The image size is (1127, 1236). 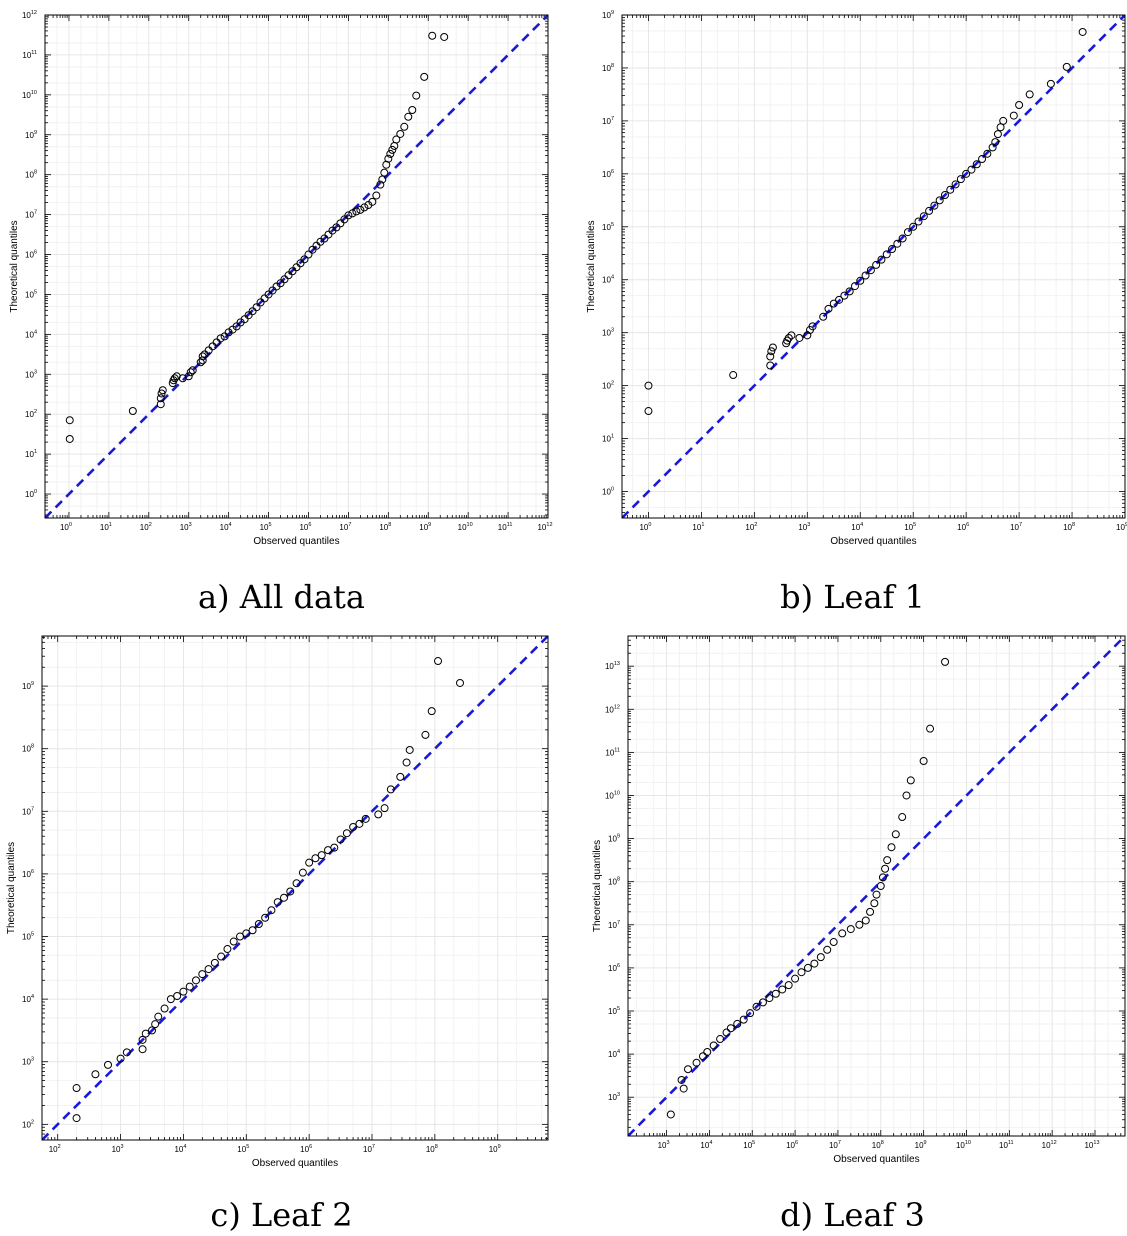 I want to click on x-tick-label: 10⁴, so click(x=706, y=1145).